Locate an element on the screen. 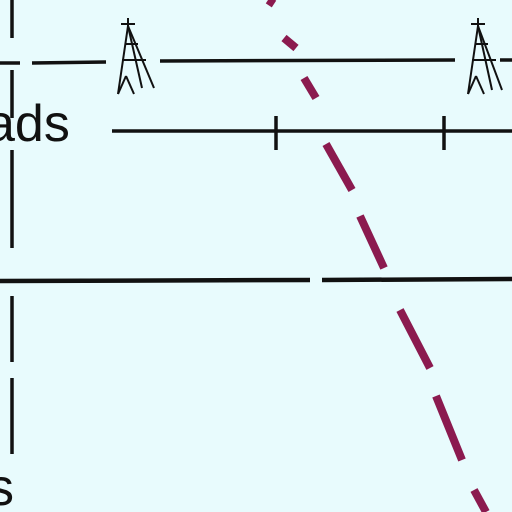 This screenshot has height=512, width=512. map-label-upper: ads is located at coordinates (35, 124).